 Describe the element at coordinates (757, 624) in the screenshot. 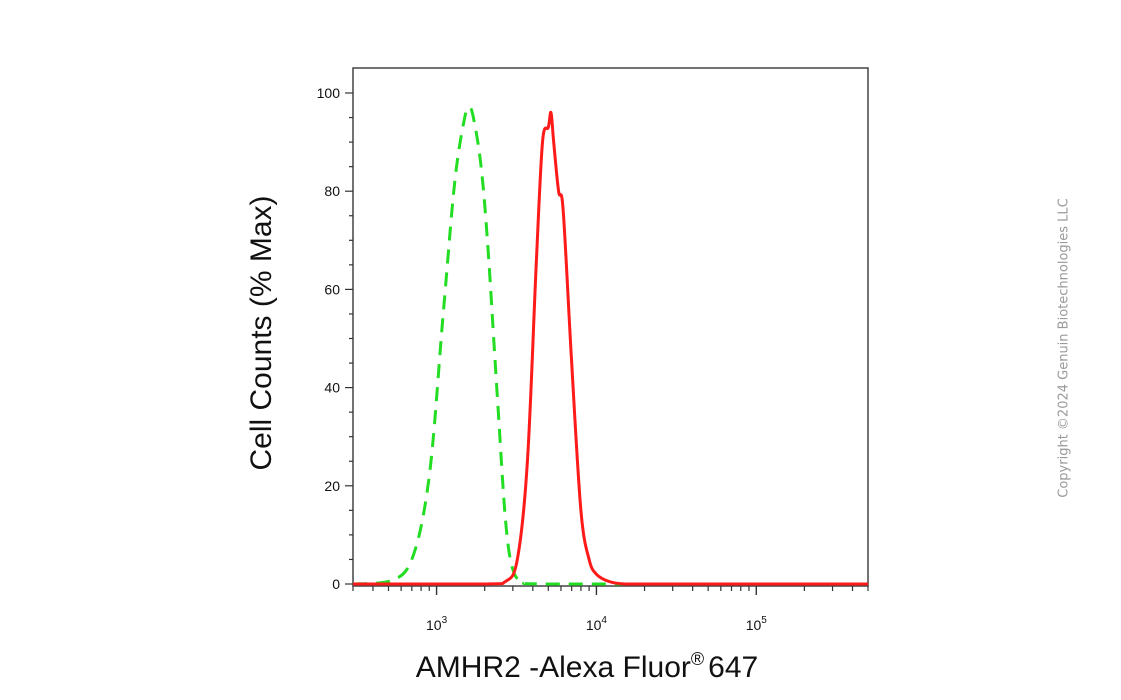

I see `x-tick-label: 10⁵` at that location.